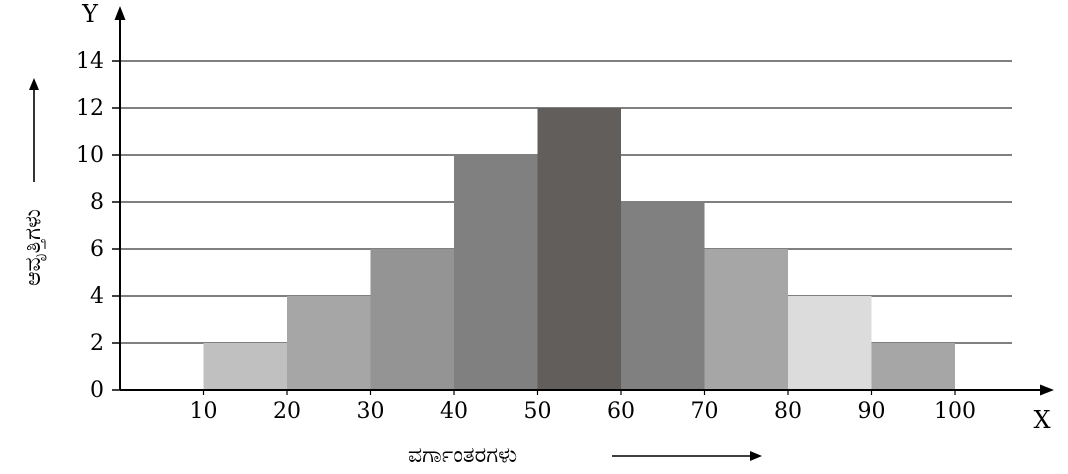 The height and width of the screenshot is (474, 1068). Describe the element at coordinates (97, 296) in the screenshot. I see `y-tick-label-4: 4` at that location.